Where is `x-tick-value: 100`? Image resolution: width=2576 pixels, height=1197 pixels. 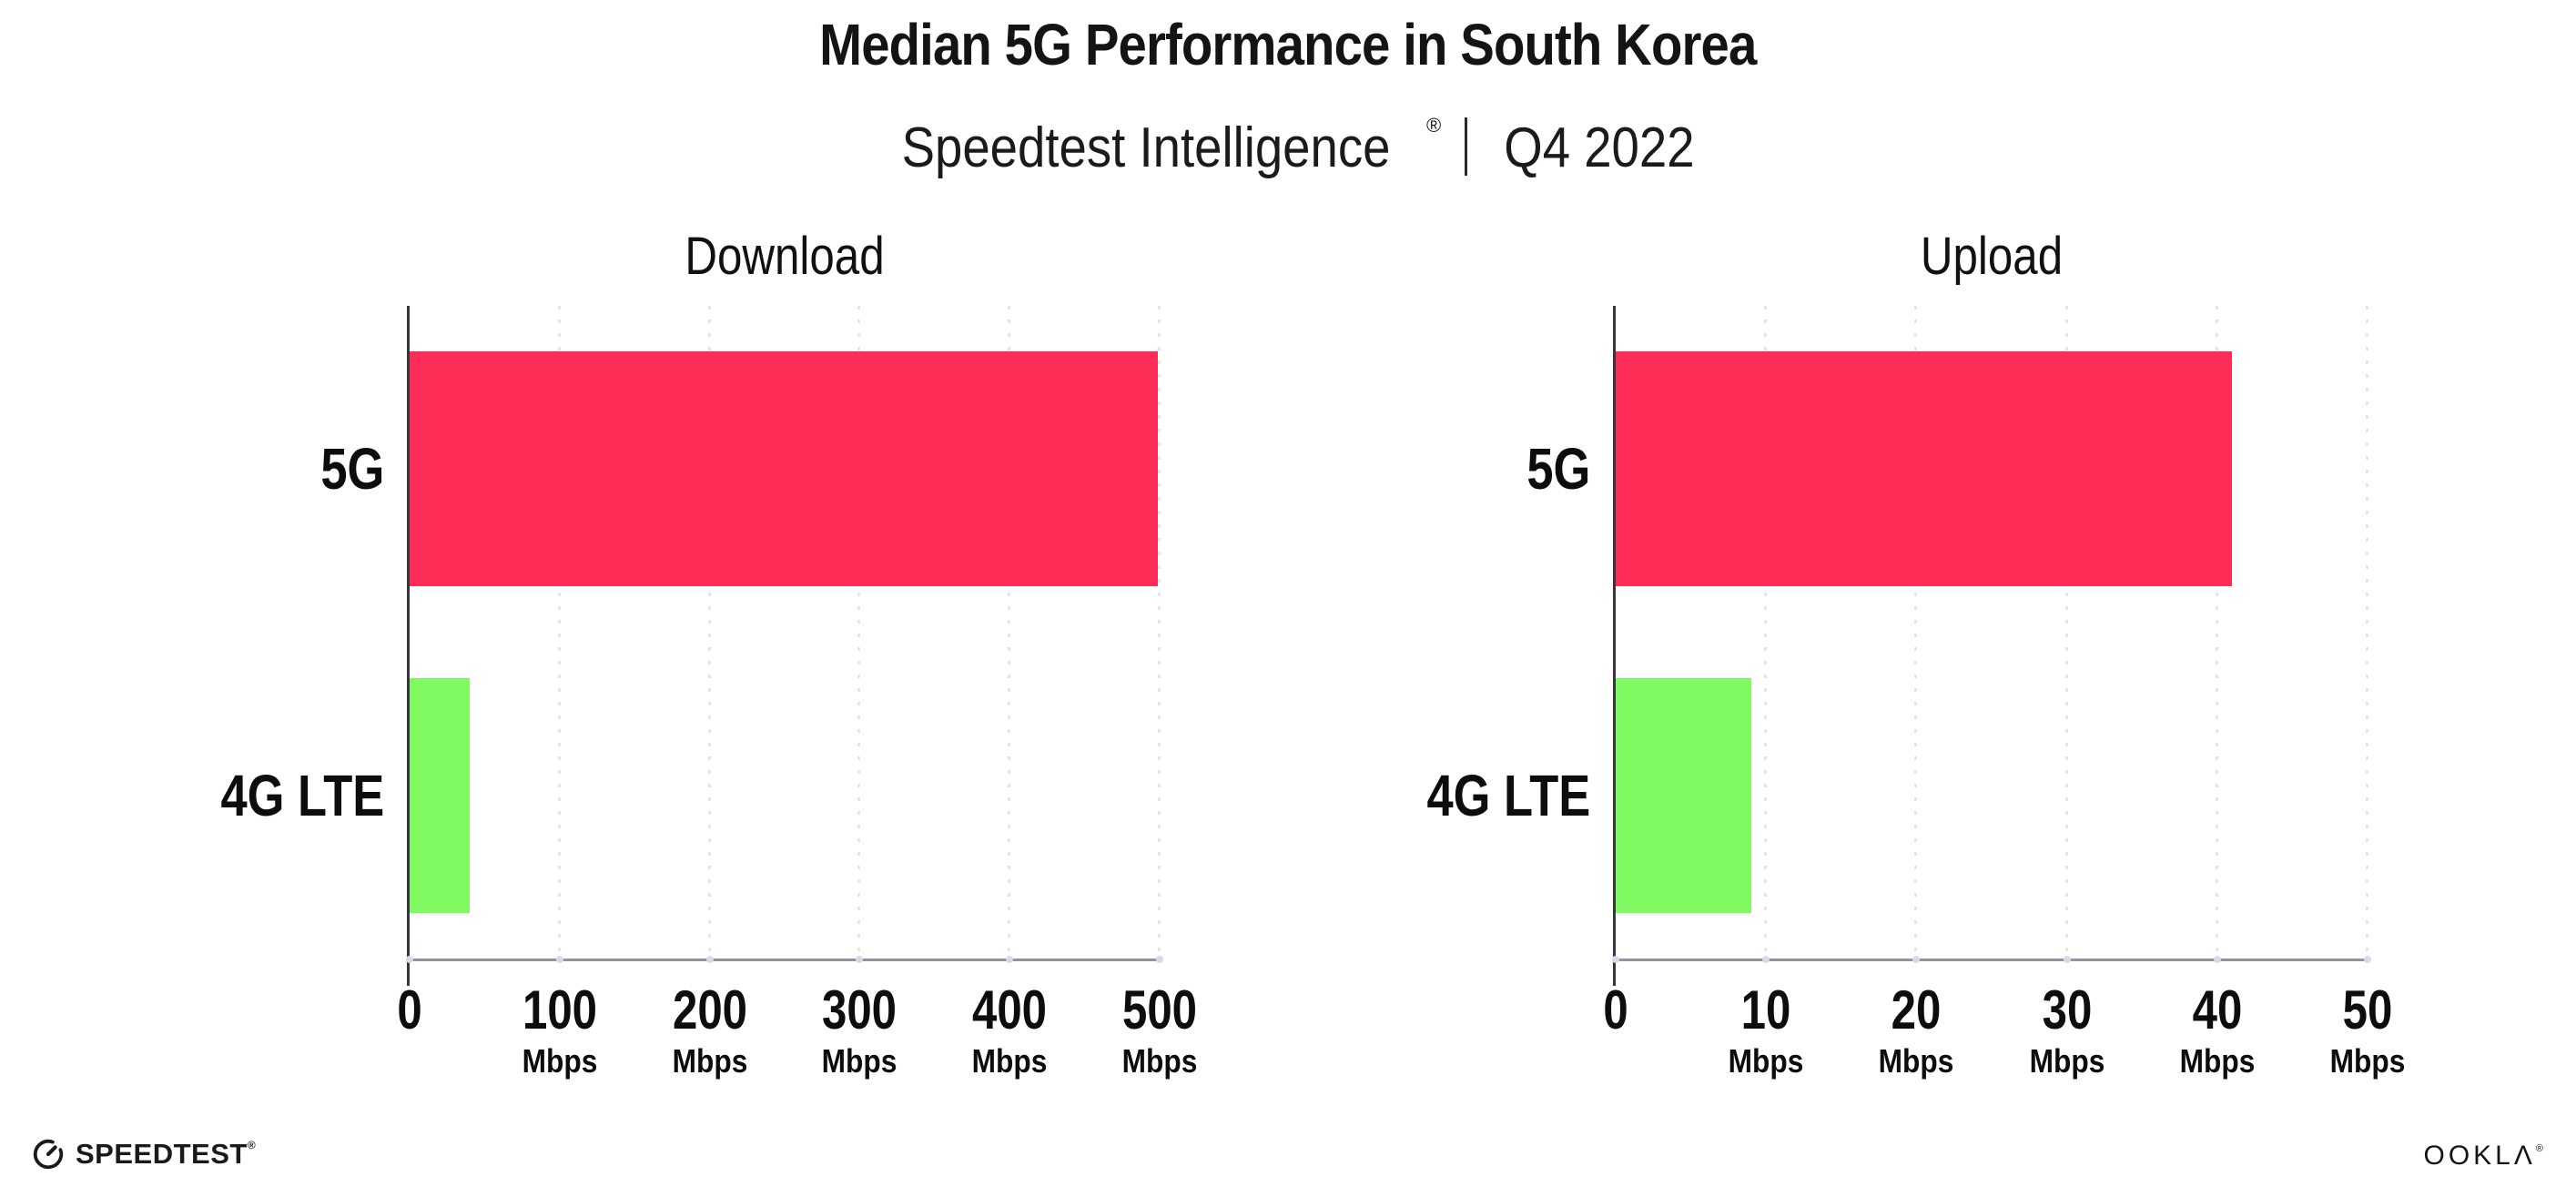
x-tick-value: 100 is located at coordinates (559, 1010).